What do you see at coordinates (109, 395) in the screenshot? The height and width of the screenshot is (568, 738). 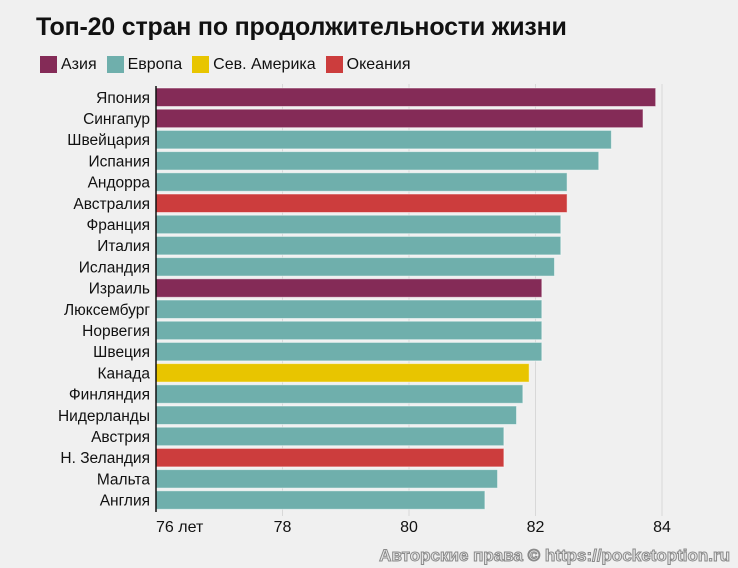 I see `category-label: Финляндия` at bounding box center [109, 395].